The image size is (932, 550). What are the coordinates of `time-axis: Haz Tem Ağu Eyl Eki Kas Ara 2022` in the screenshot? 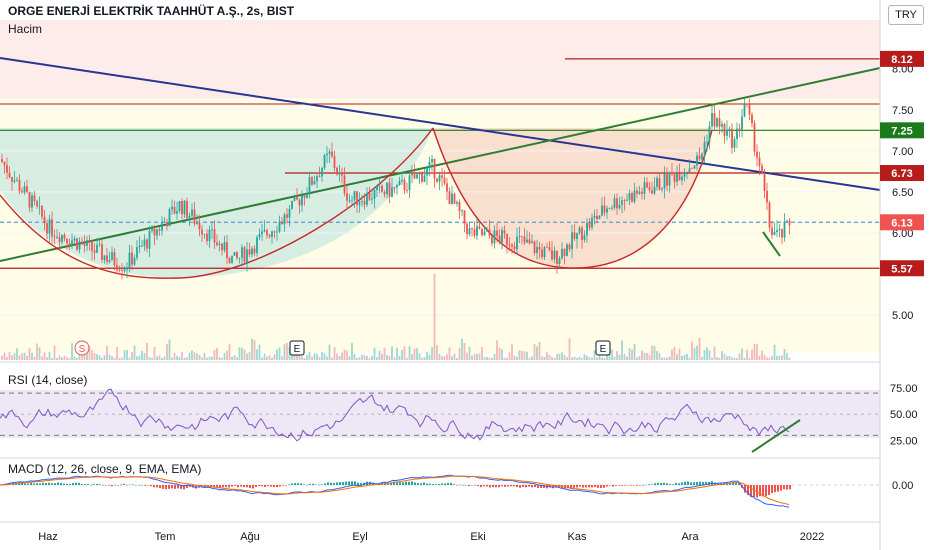 It's located at (431, 537).